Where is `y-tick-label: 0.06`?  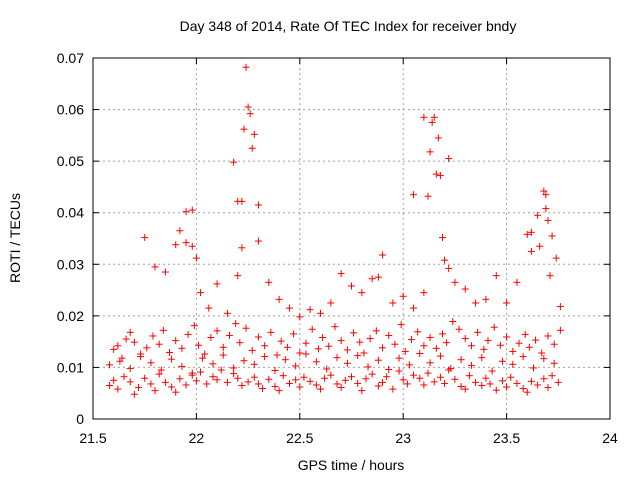 y-tick-label: 0.06 is located at coordinates (70, 110).